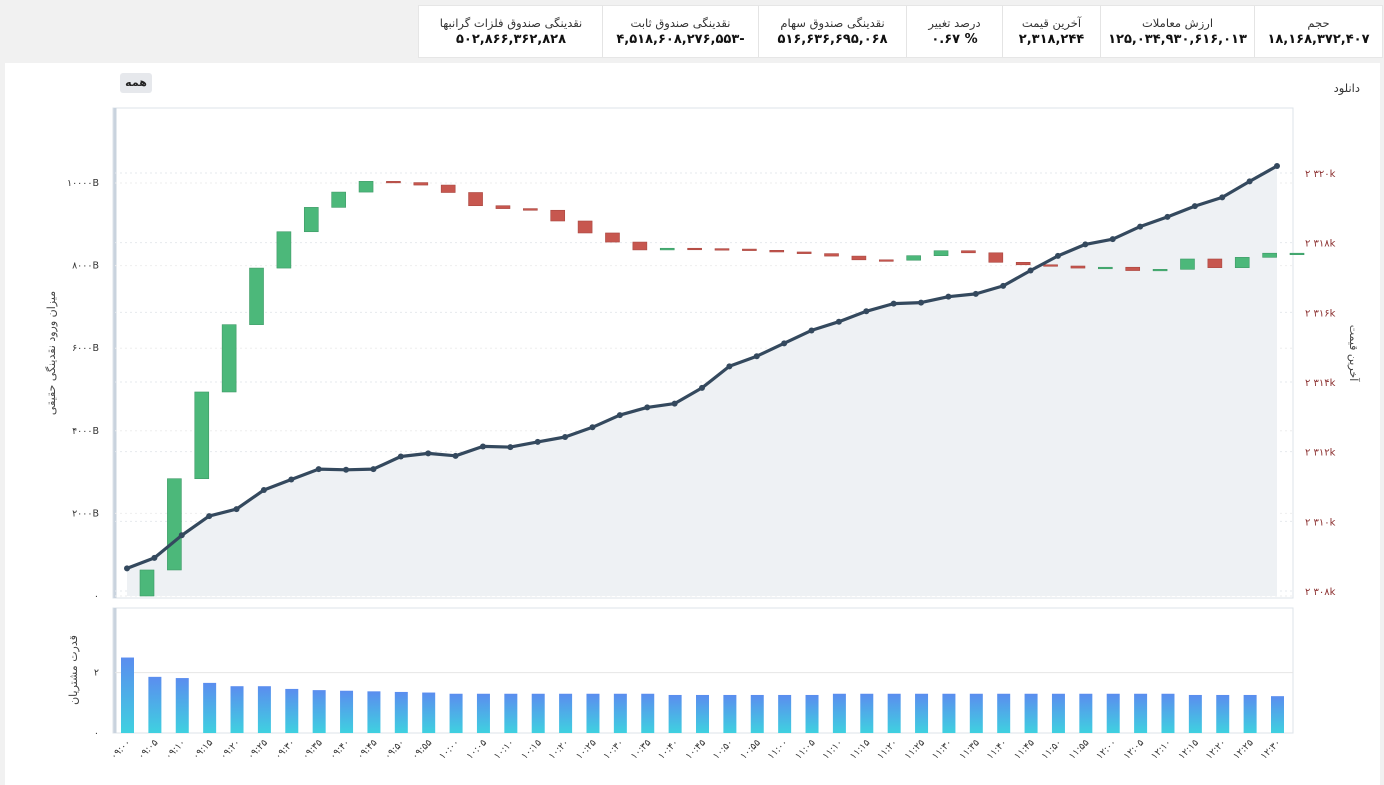 Image resolution: width=1384 pixels, height=785 pixels. What do you see at coordinates (586, 749) in the screenshot?
I see `x-tick-label: ۱۰:۲۵` at bounding box center [586, 749].